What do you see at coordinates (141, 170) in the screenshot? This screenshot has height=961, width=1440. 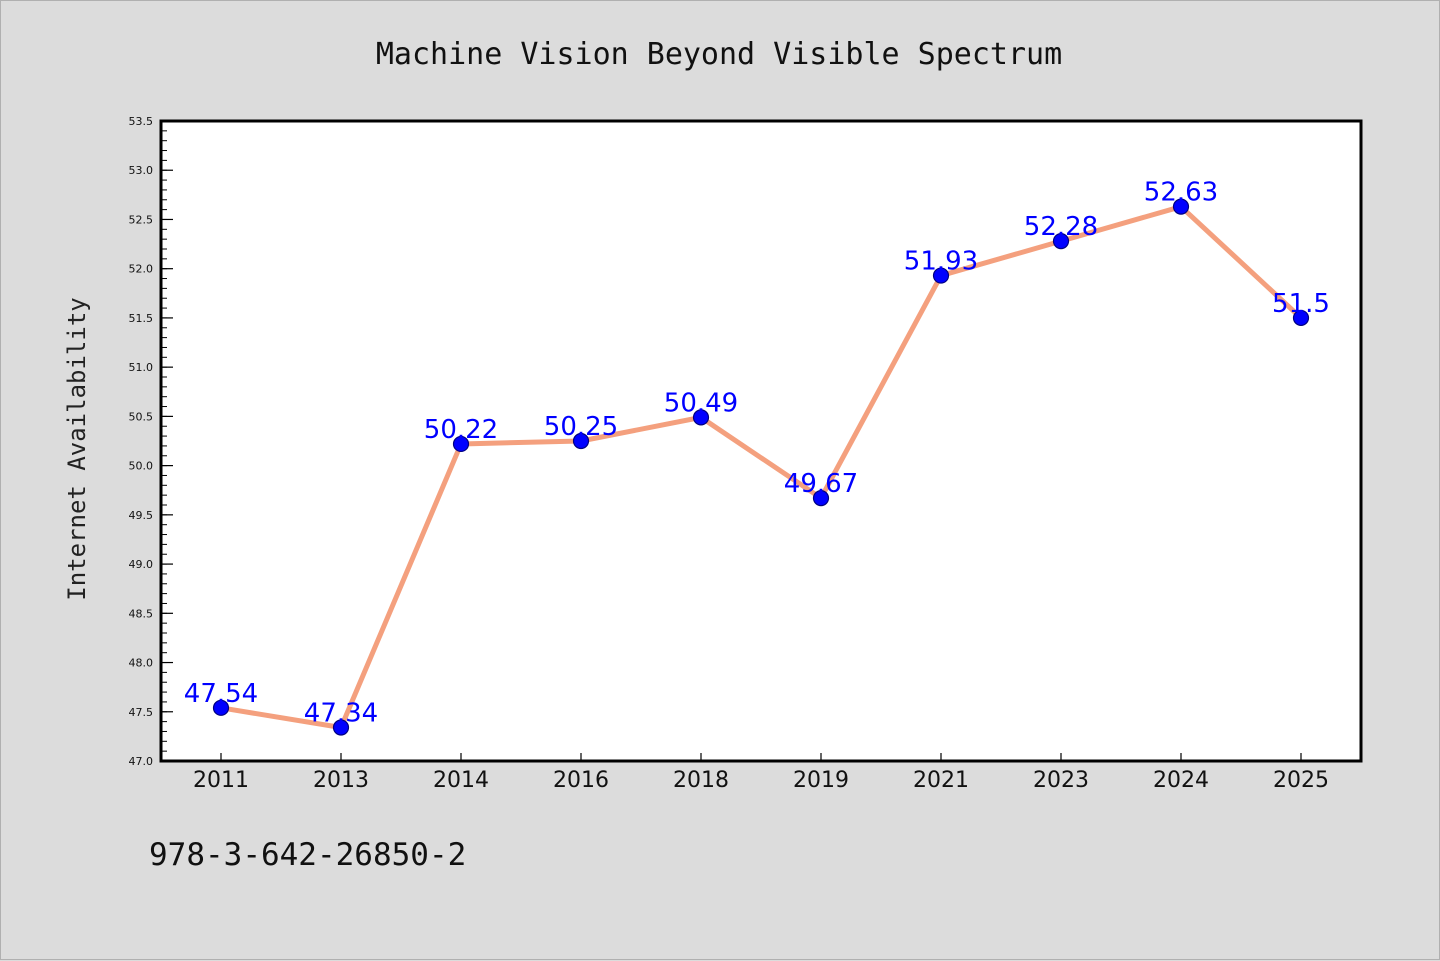 I see `y-tick-label: 53.0` at bounding box center [141, 170].